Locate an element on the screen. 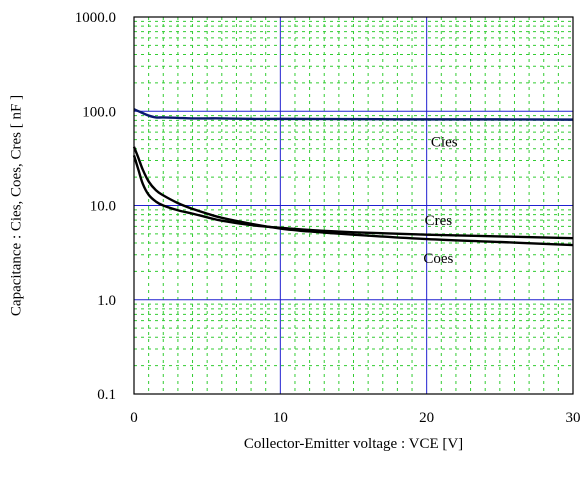 The width and height of the screenshot is (581, 479). y-tick-label: 1000.0 is located at coordinates (95, 18).